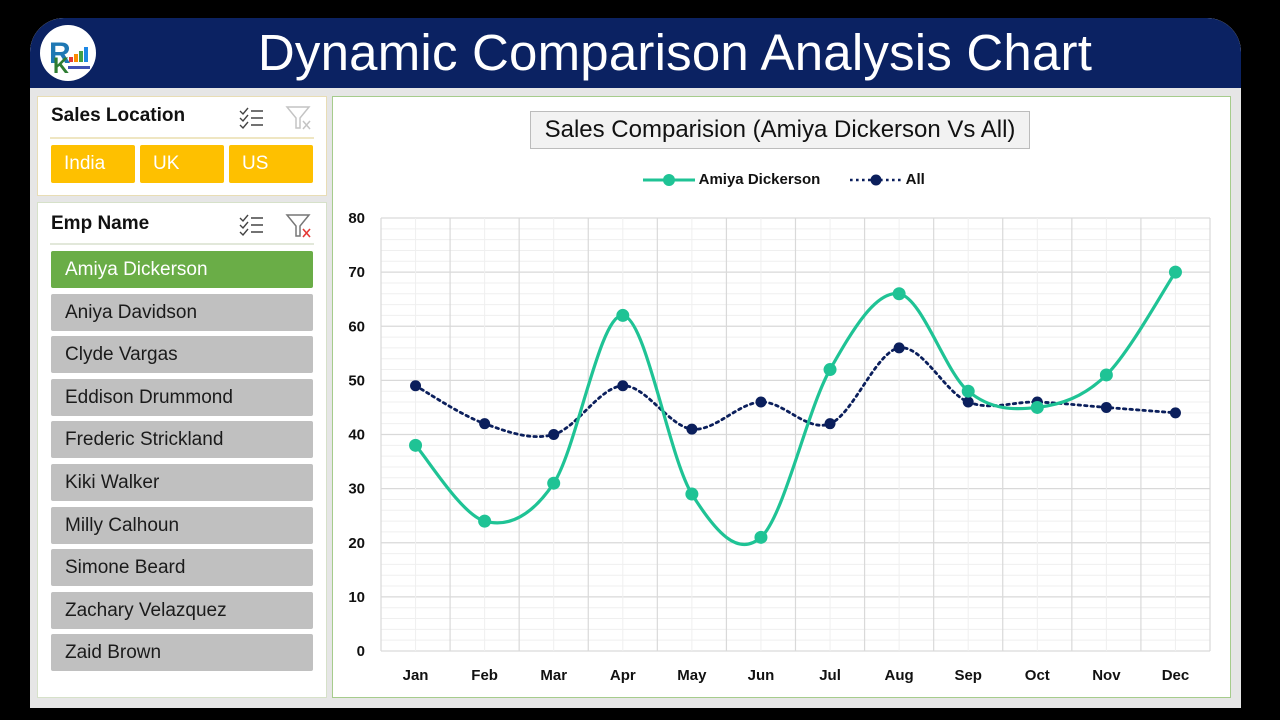 The width and height of the screenshot is (1280, 720). Describe the element at coordinates (876, 180) in the screenshot. I see `legend-dotted-marker-icon` at that location.